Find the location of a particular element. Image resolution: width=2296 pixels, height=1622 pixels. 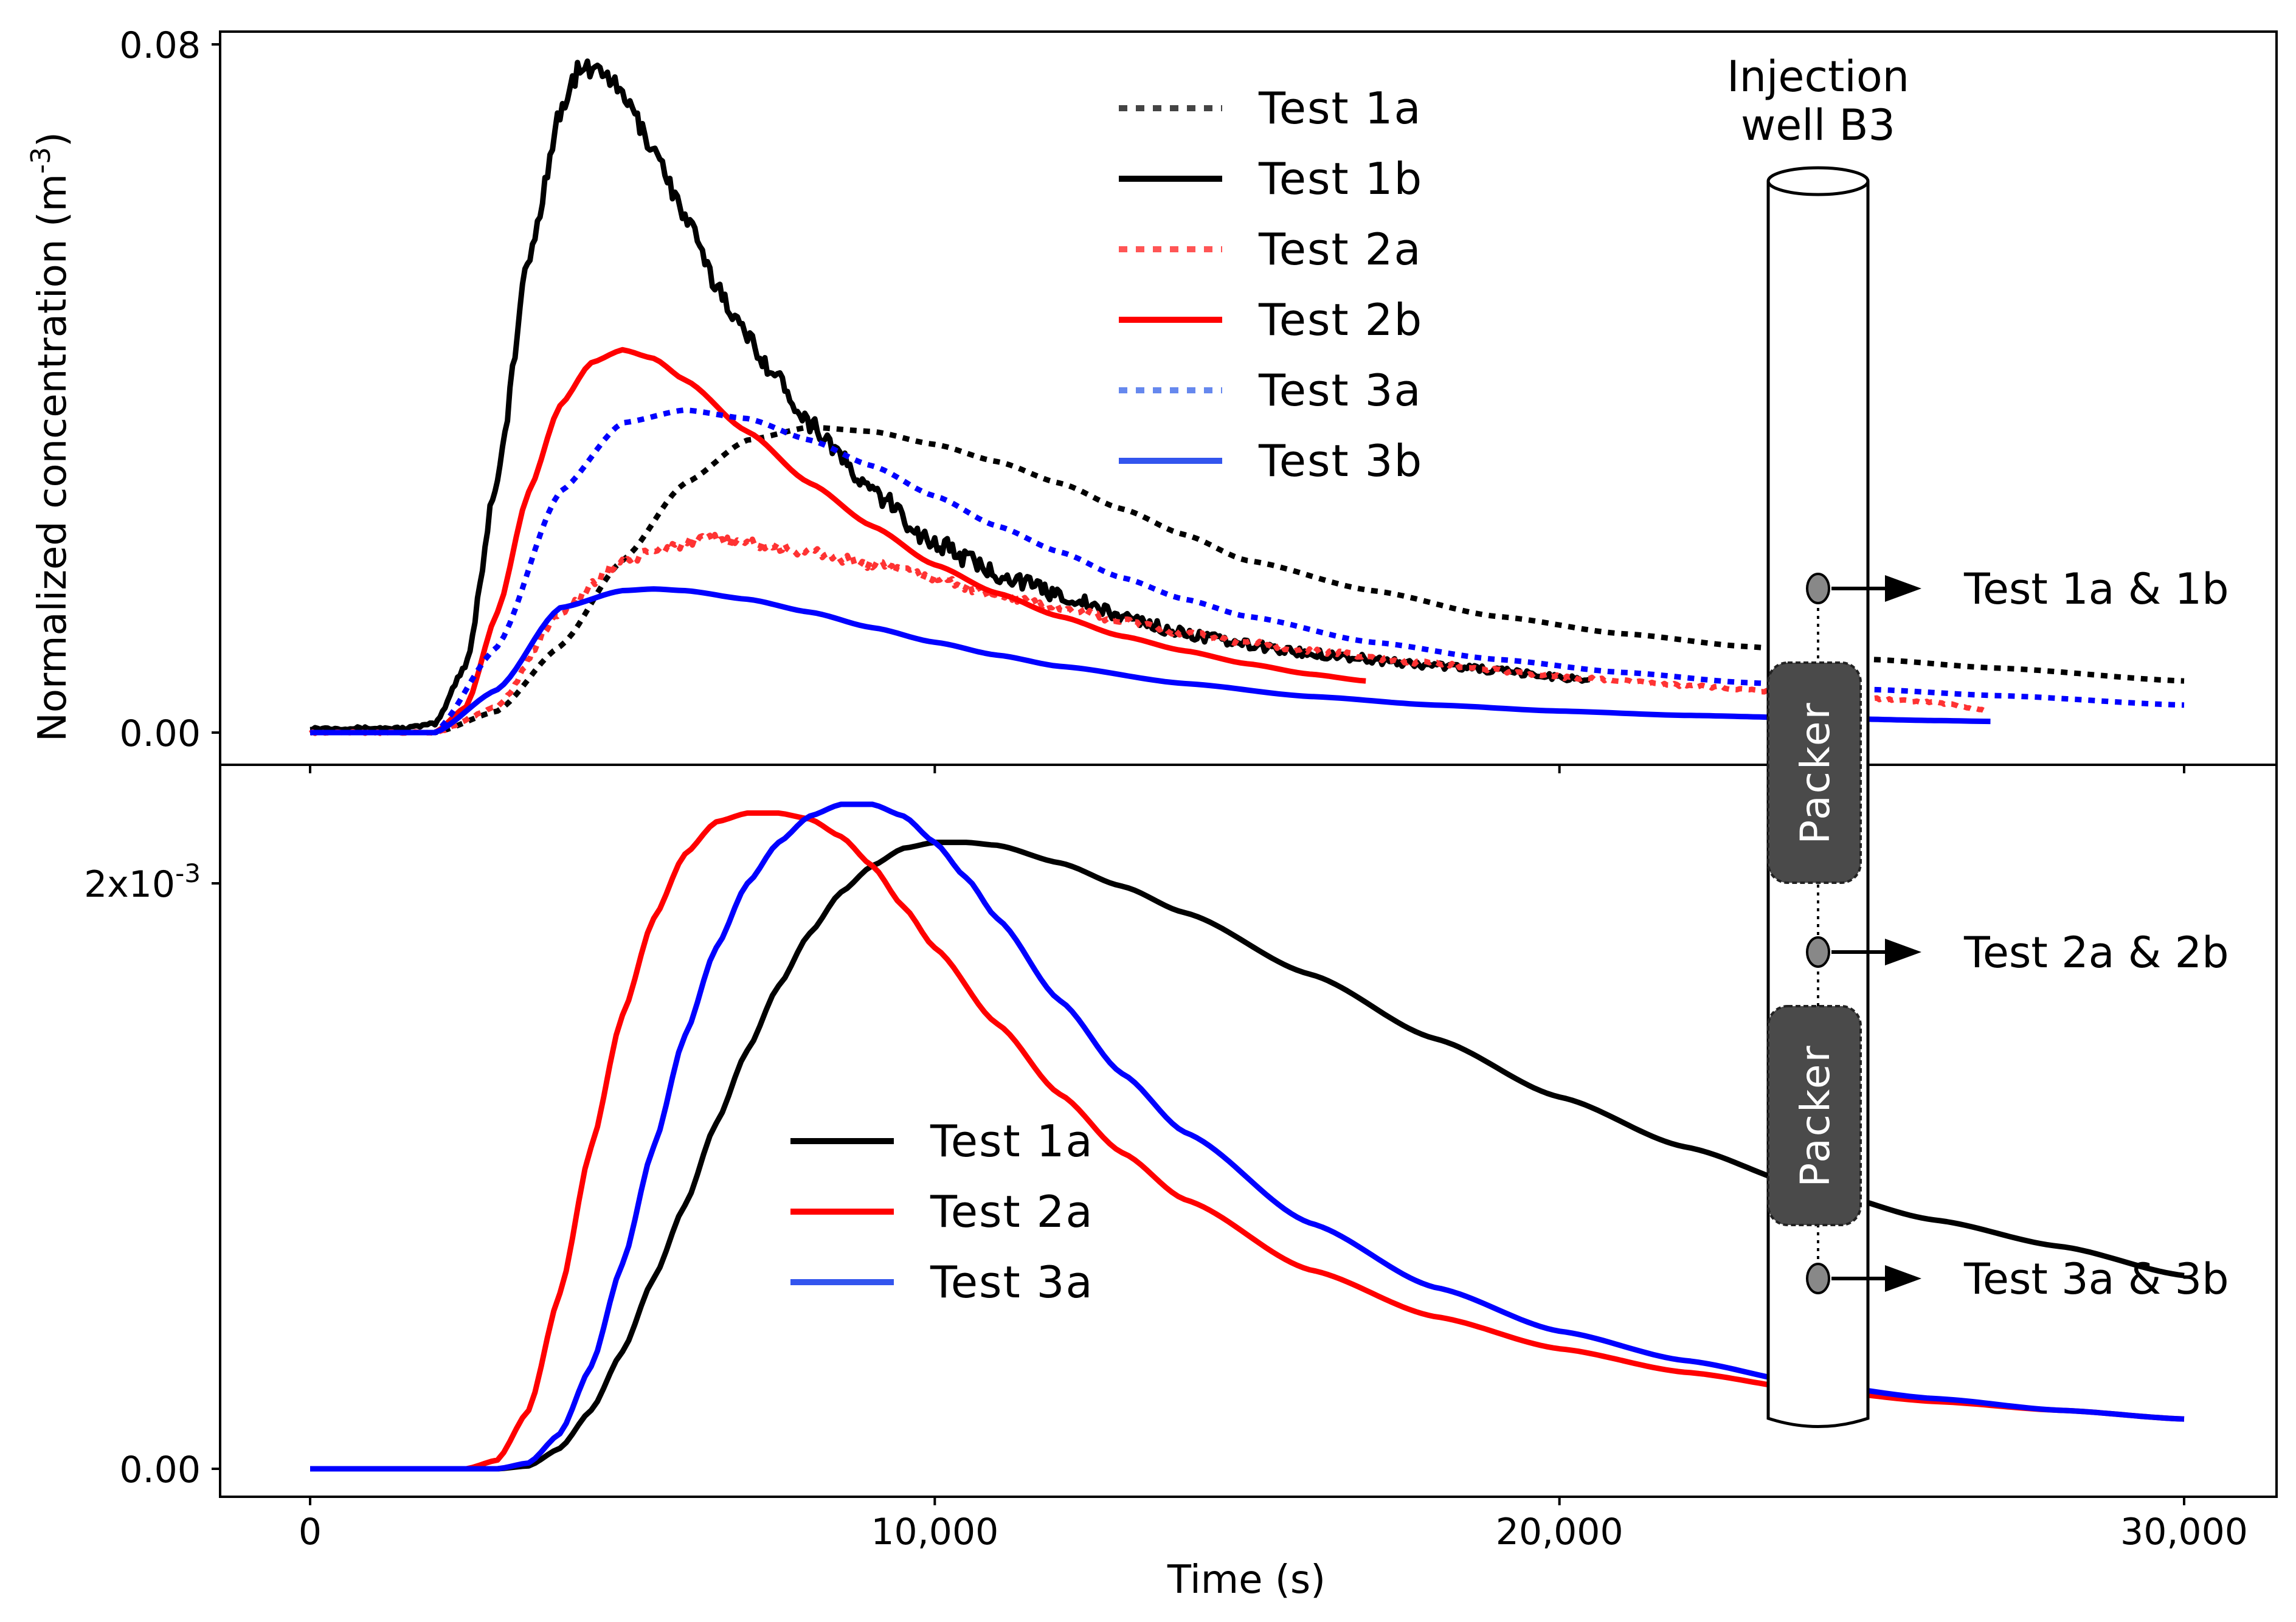

legend-label-top-1: Test 1b is located at coordinates (1340, 178).